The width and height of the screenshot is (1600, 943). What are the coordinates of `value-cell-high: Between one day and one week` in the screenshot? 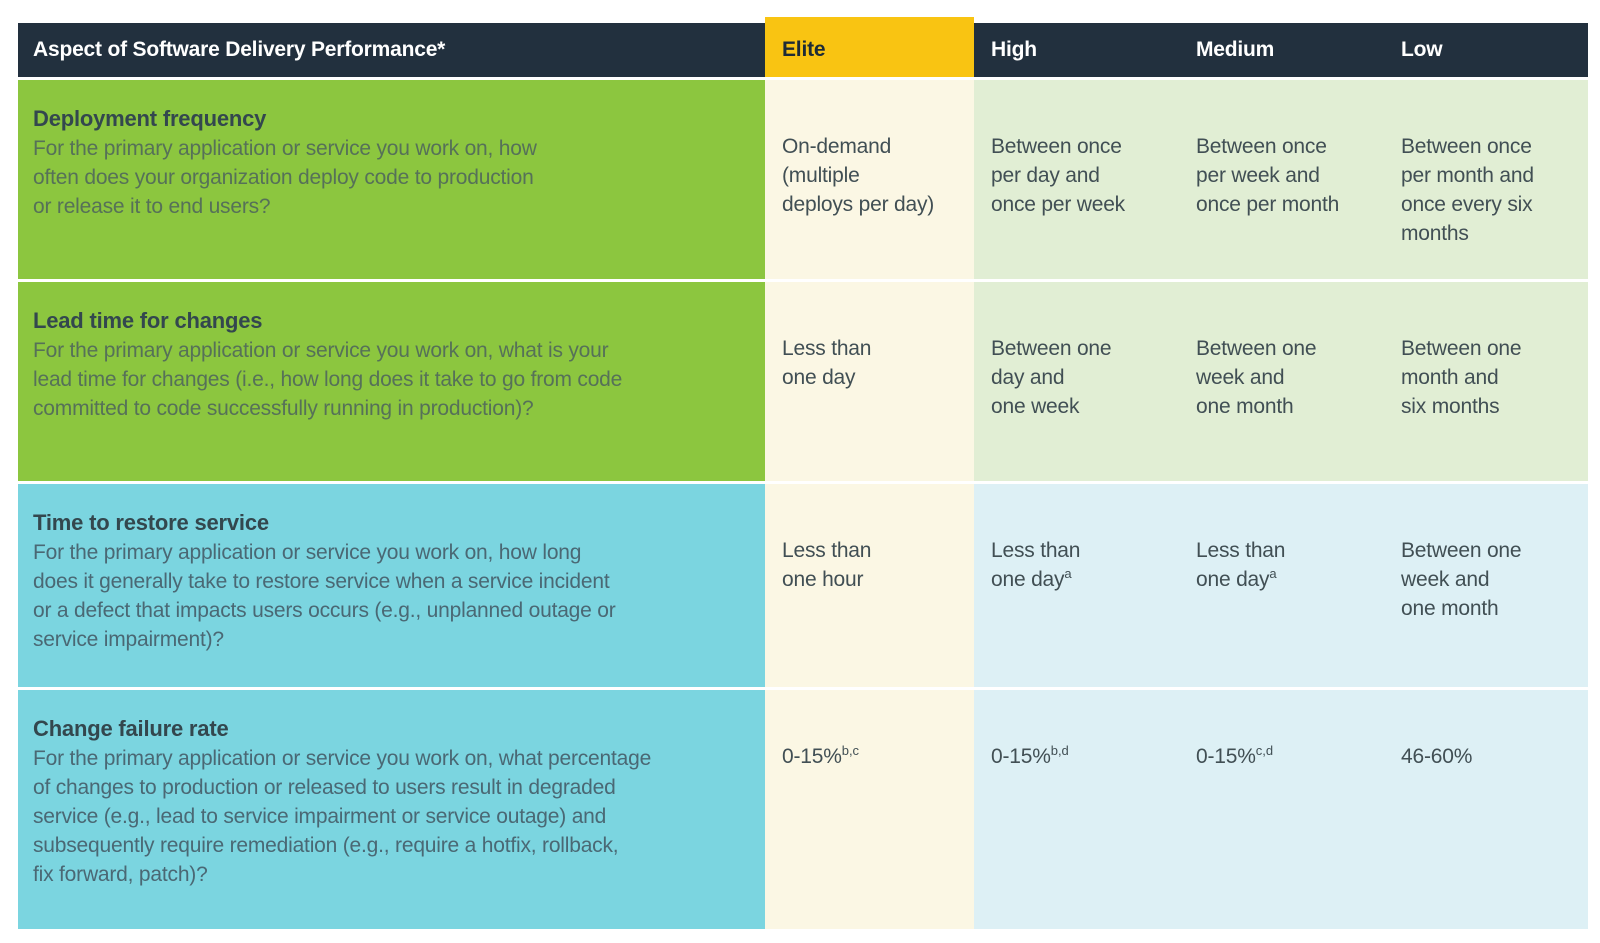 It's located at (1076, 381).